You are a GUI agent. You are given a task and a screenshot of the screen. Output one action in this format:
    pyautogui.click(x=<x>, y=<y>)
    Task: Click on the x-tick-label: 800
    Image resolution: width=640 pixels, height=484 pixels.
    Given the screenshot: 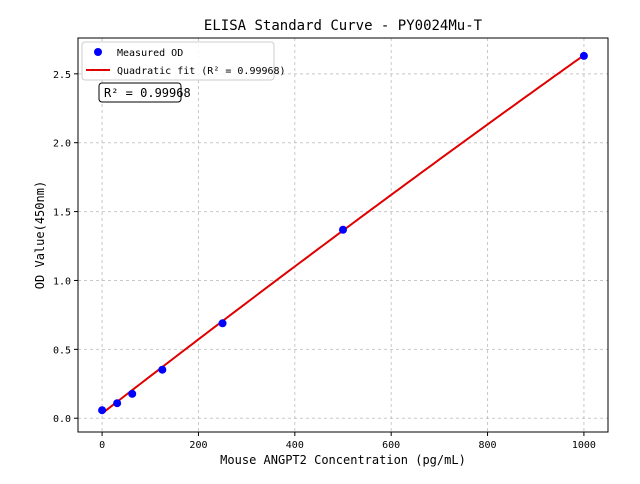 What is the action you would take?
    pyautogui.click(x=488, y=445)
    